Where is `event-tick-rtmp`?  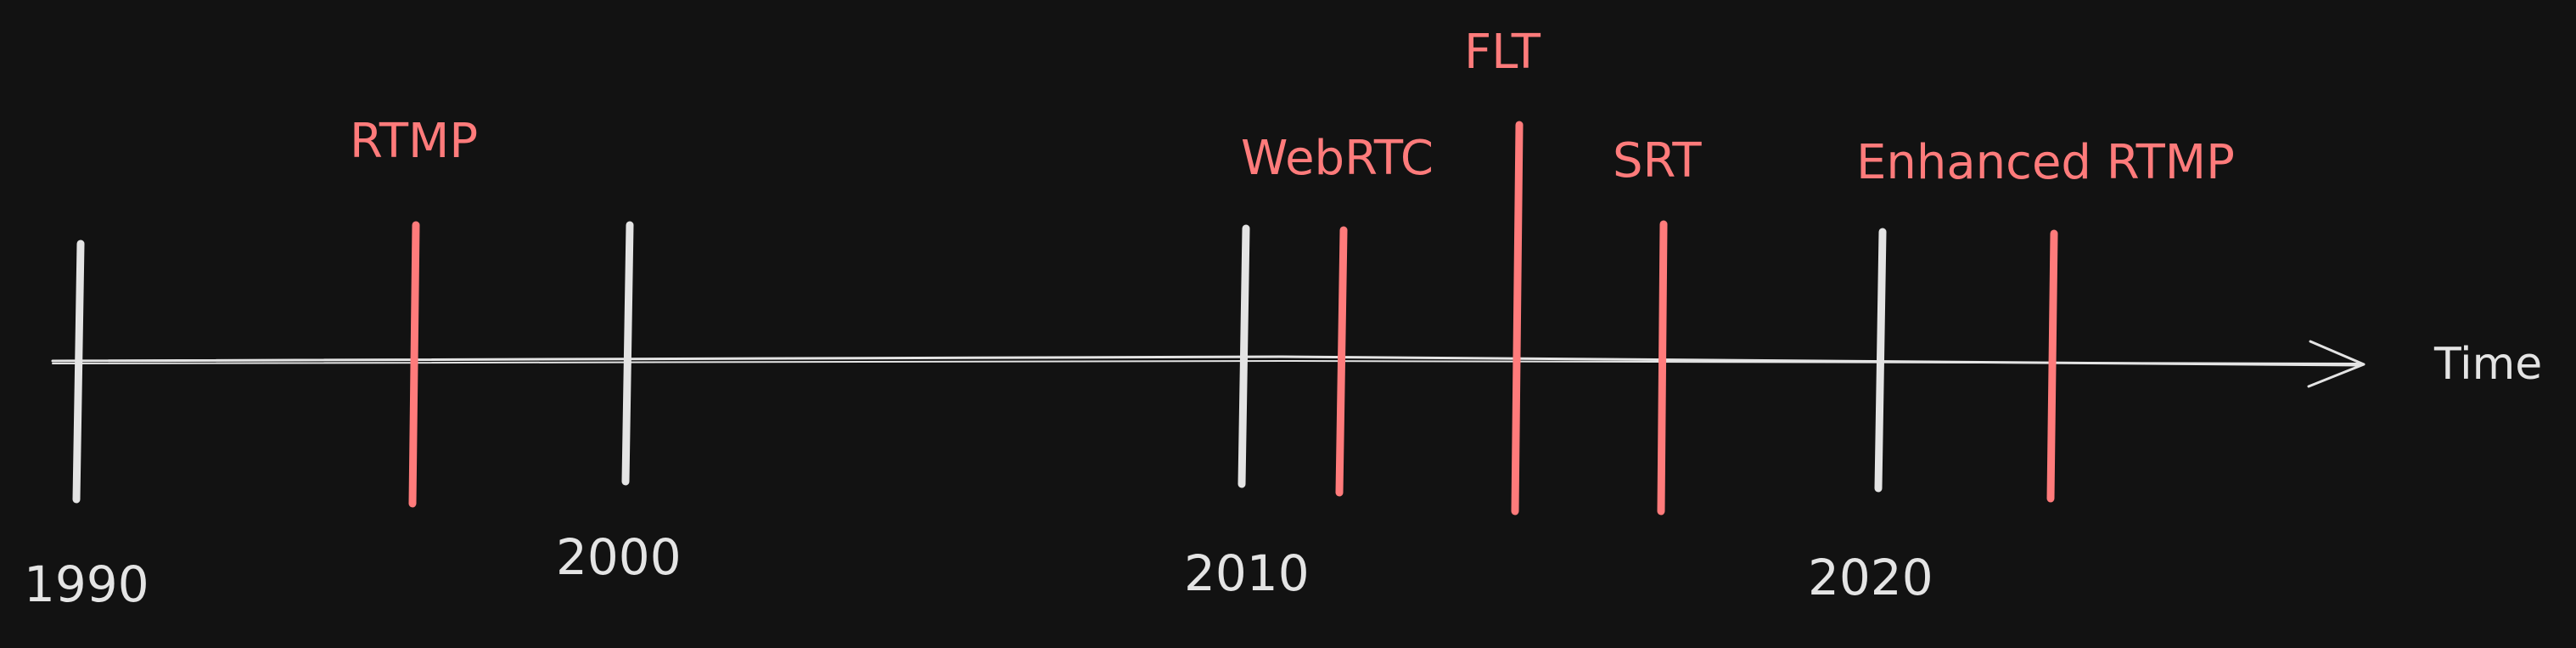
event-tick-rtmp is located at coordinates (414, 364).